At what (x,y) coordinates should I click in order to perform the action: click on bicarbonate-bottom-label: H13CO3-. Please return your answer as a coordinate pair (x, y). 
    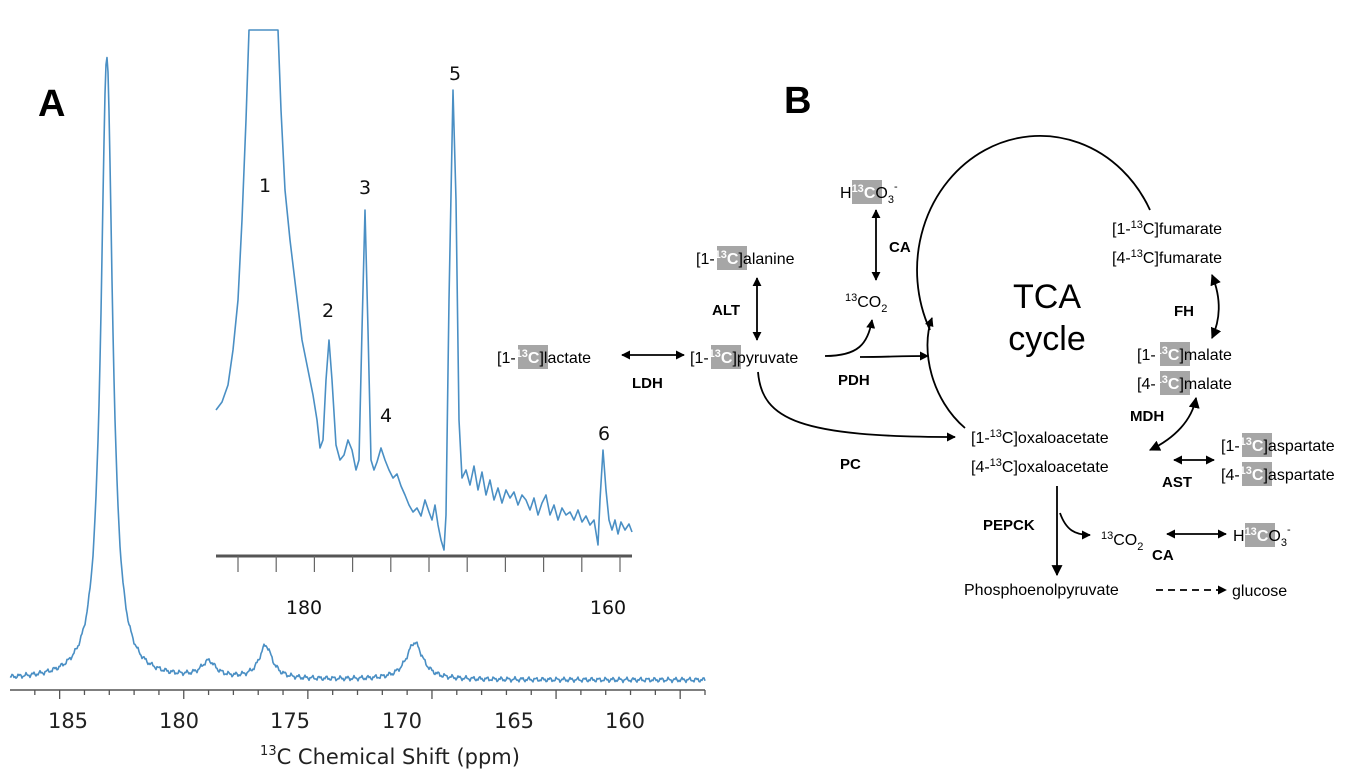
    Looking at the image, I should click on (1262, 536).